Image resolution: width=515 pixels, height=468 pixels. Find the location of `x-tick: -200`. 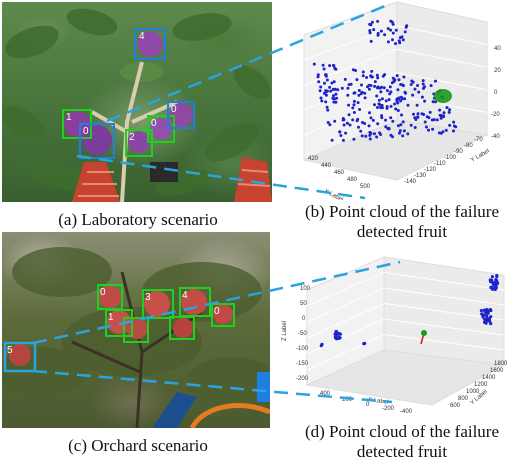

x-tick: -200 is located at coordinates (388, 409).